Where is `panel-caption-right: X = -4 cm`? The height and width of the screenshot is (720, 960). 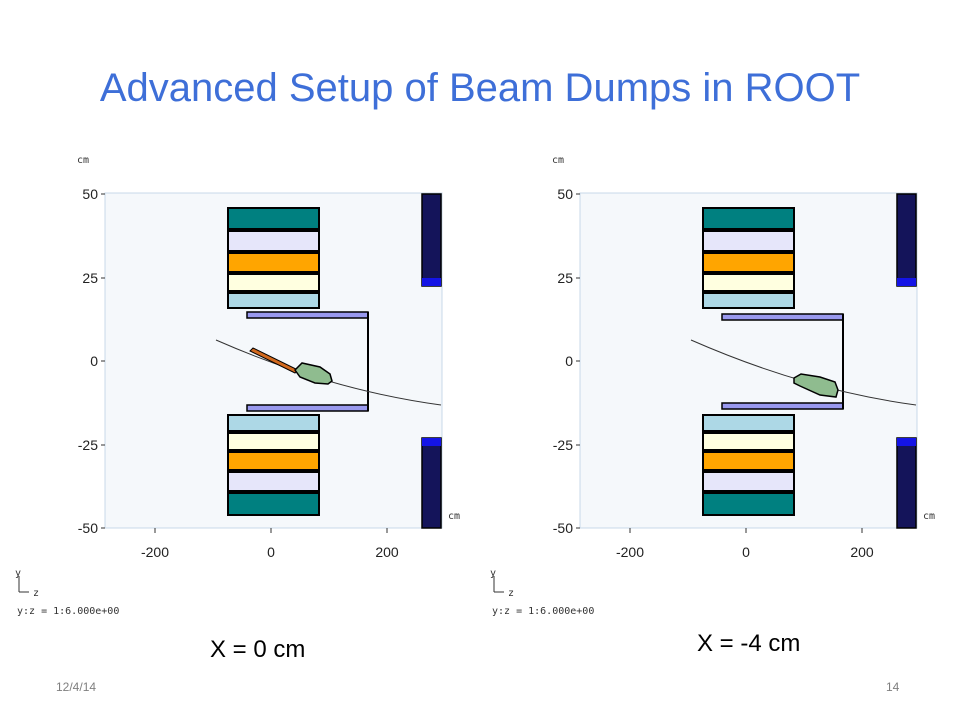 panel-caption-right: X = -4 cm is located at coordinates (749, 643).